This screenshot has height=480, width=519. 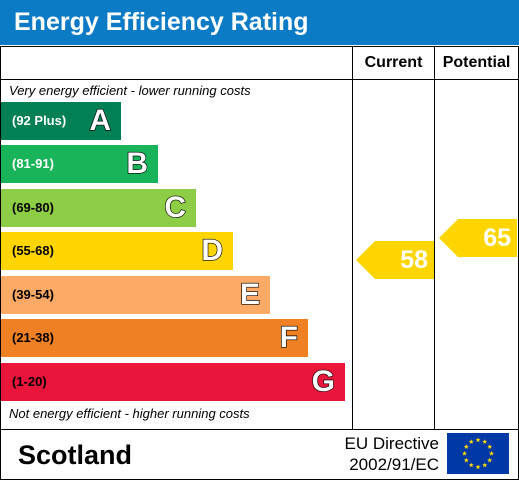 I want to click on band-g: (1-20) G, so click(x=173, y=382).